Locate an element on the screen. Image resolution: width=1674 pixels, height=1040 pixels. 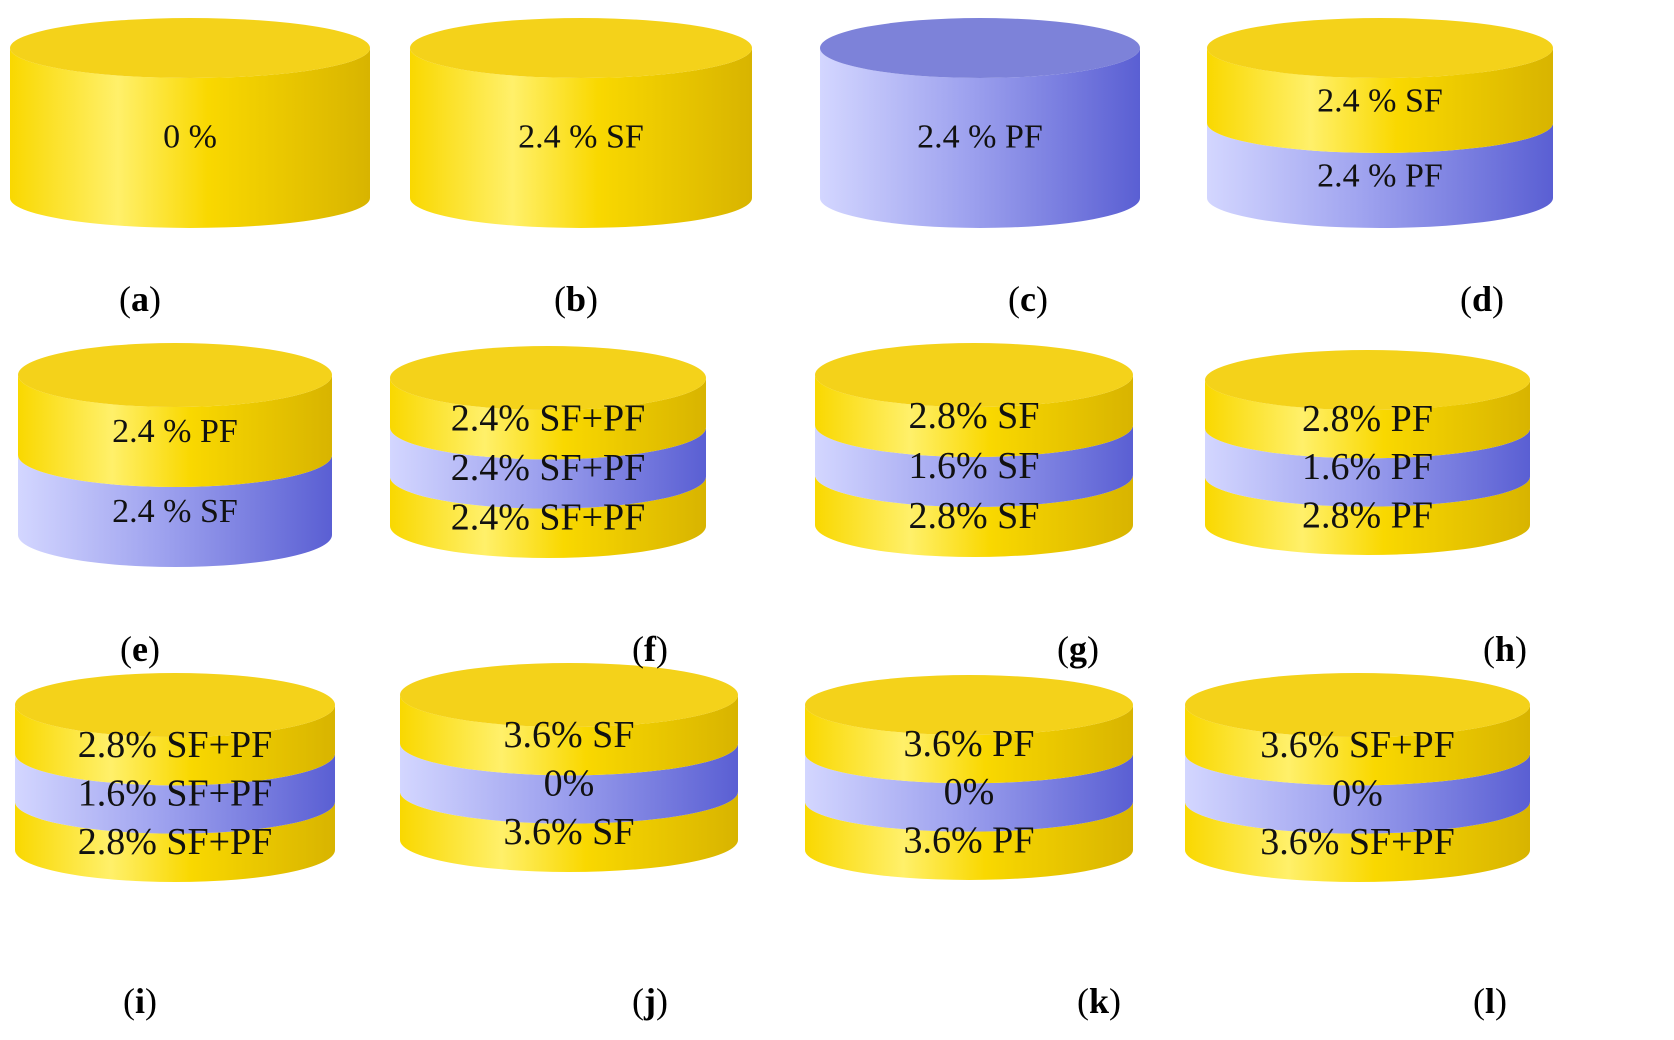
layer-label-h-3: 2.8% PF is located at coordinates (1367, 516).